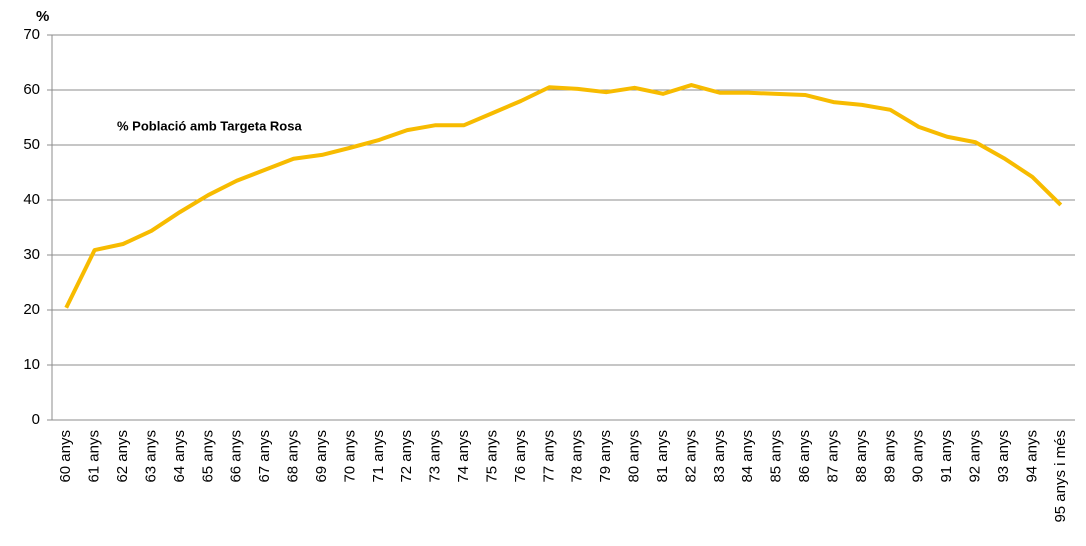 This screenshot has height=546, width=1086. I want to click on y-tick-label: 20, so click(31, 309).